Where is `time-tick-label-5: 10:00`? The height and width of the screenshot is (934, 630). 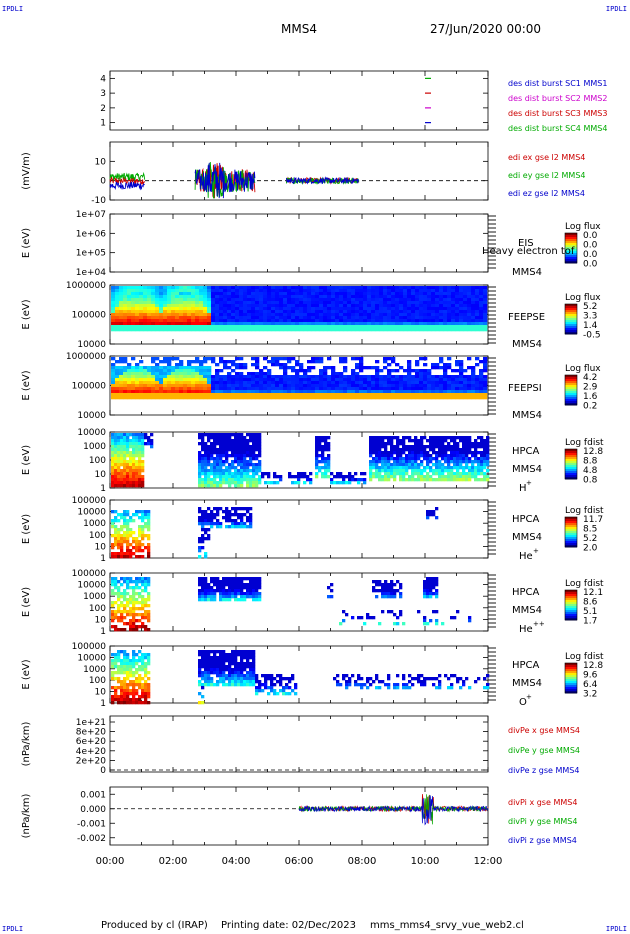
time-tick-label-5: 10:00 is located at coordinates (425, 861).